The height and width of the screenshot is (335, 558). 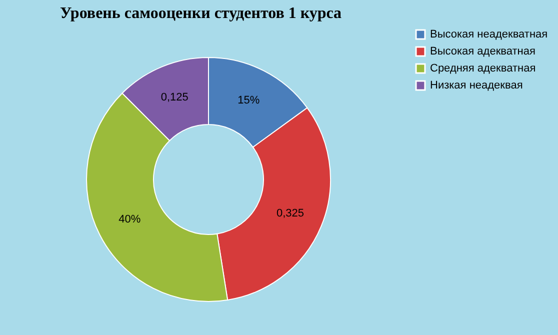 What do you see at coordinates (290, 213) in the screenshot?
I see `data-label: 0,325` at bounding box center [290, 213].